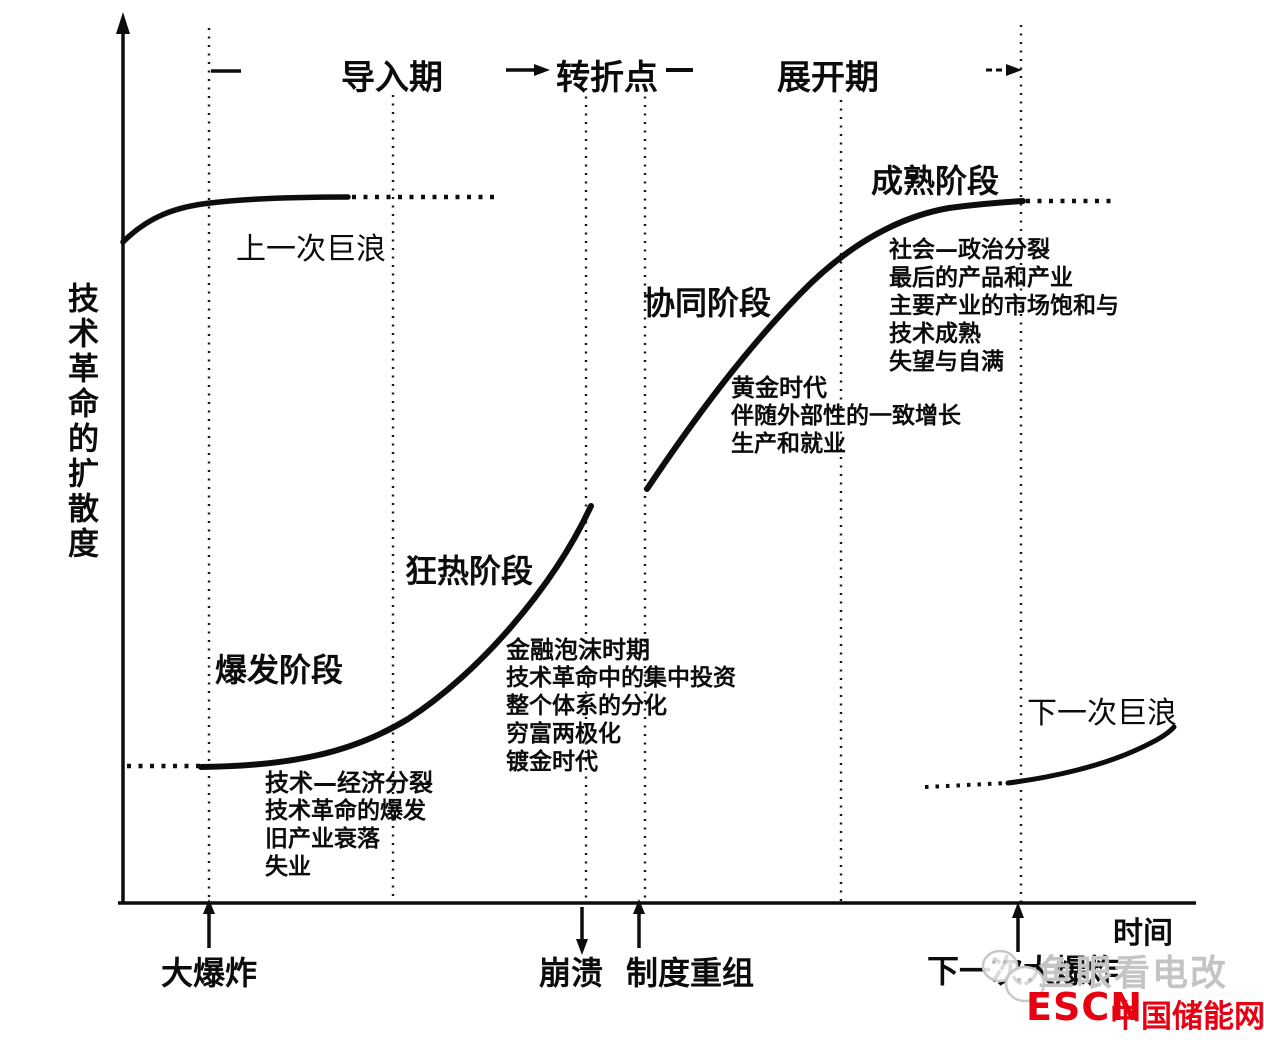 The image size is (1264, 1040). I want to click on next-surge-curve, so click(1091, 755).